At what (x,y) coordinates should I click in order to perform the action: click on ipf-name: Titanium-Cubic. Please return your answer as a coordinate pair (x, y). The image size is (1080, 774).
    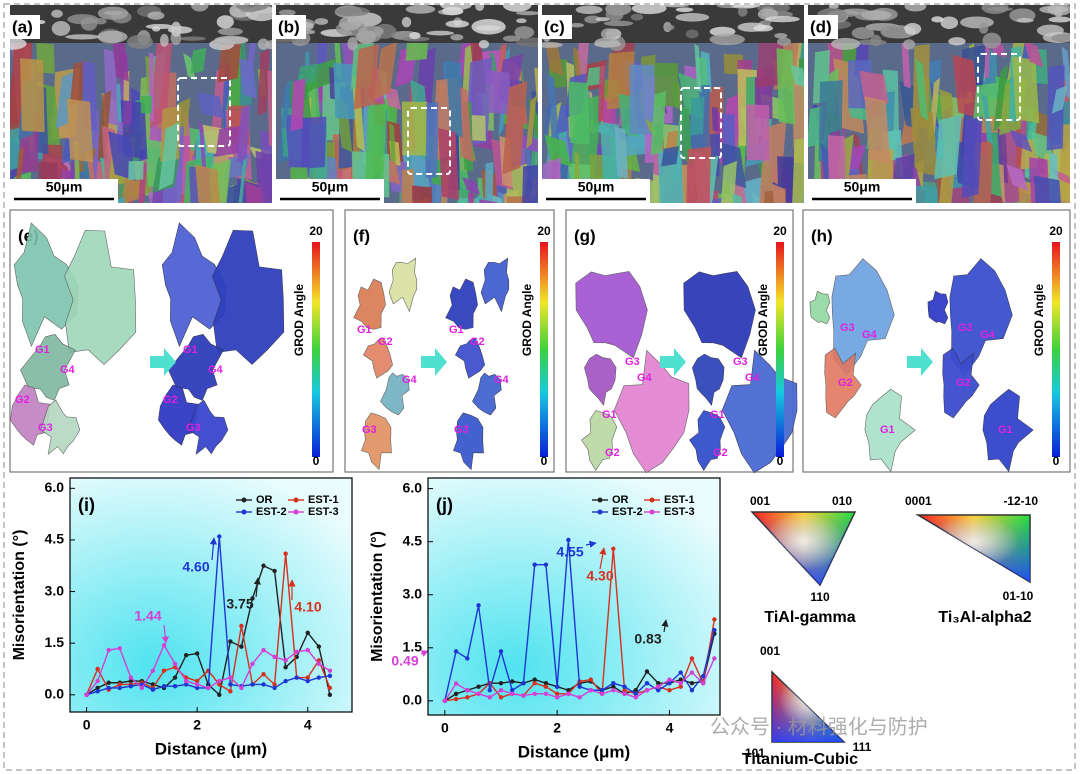
    Looking at the image, I should click on (800, 759).